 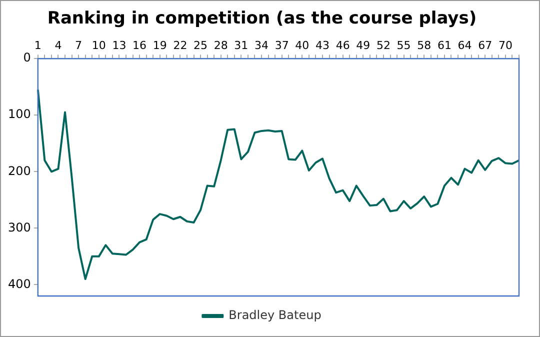 I want to click on y-tick-label: 0, so click(x=27, y=57).